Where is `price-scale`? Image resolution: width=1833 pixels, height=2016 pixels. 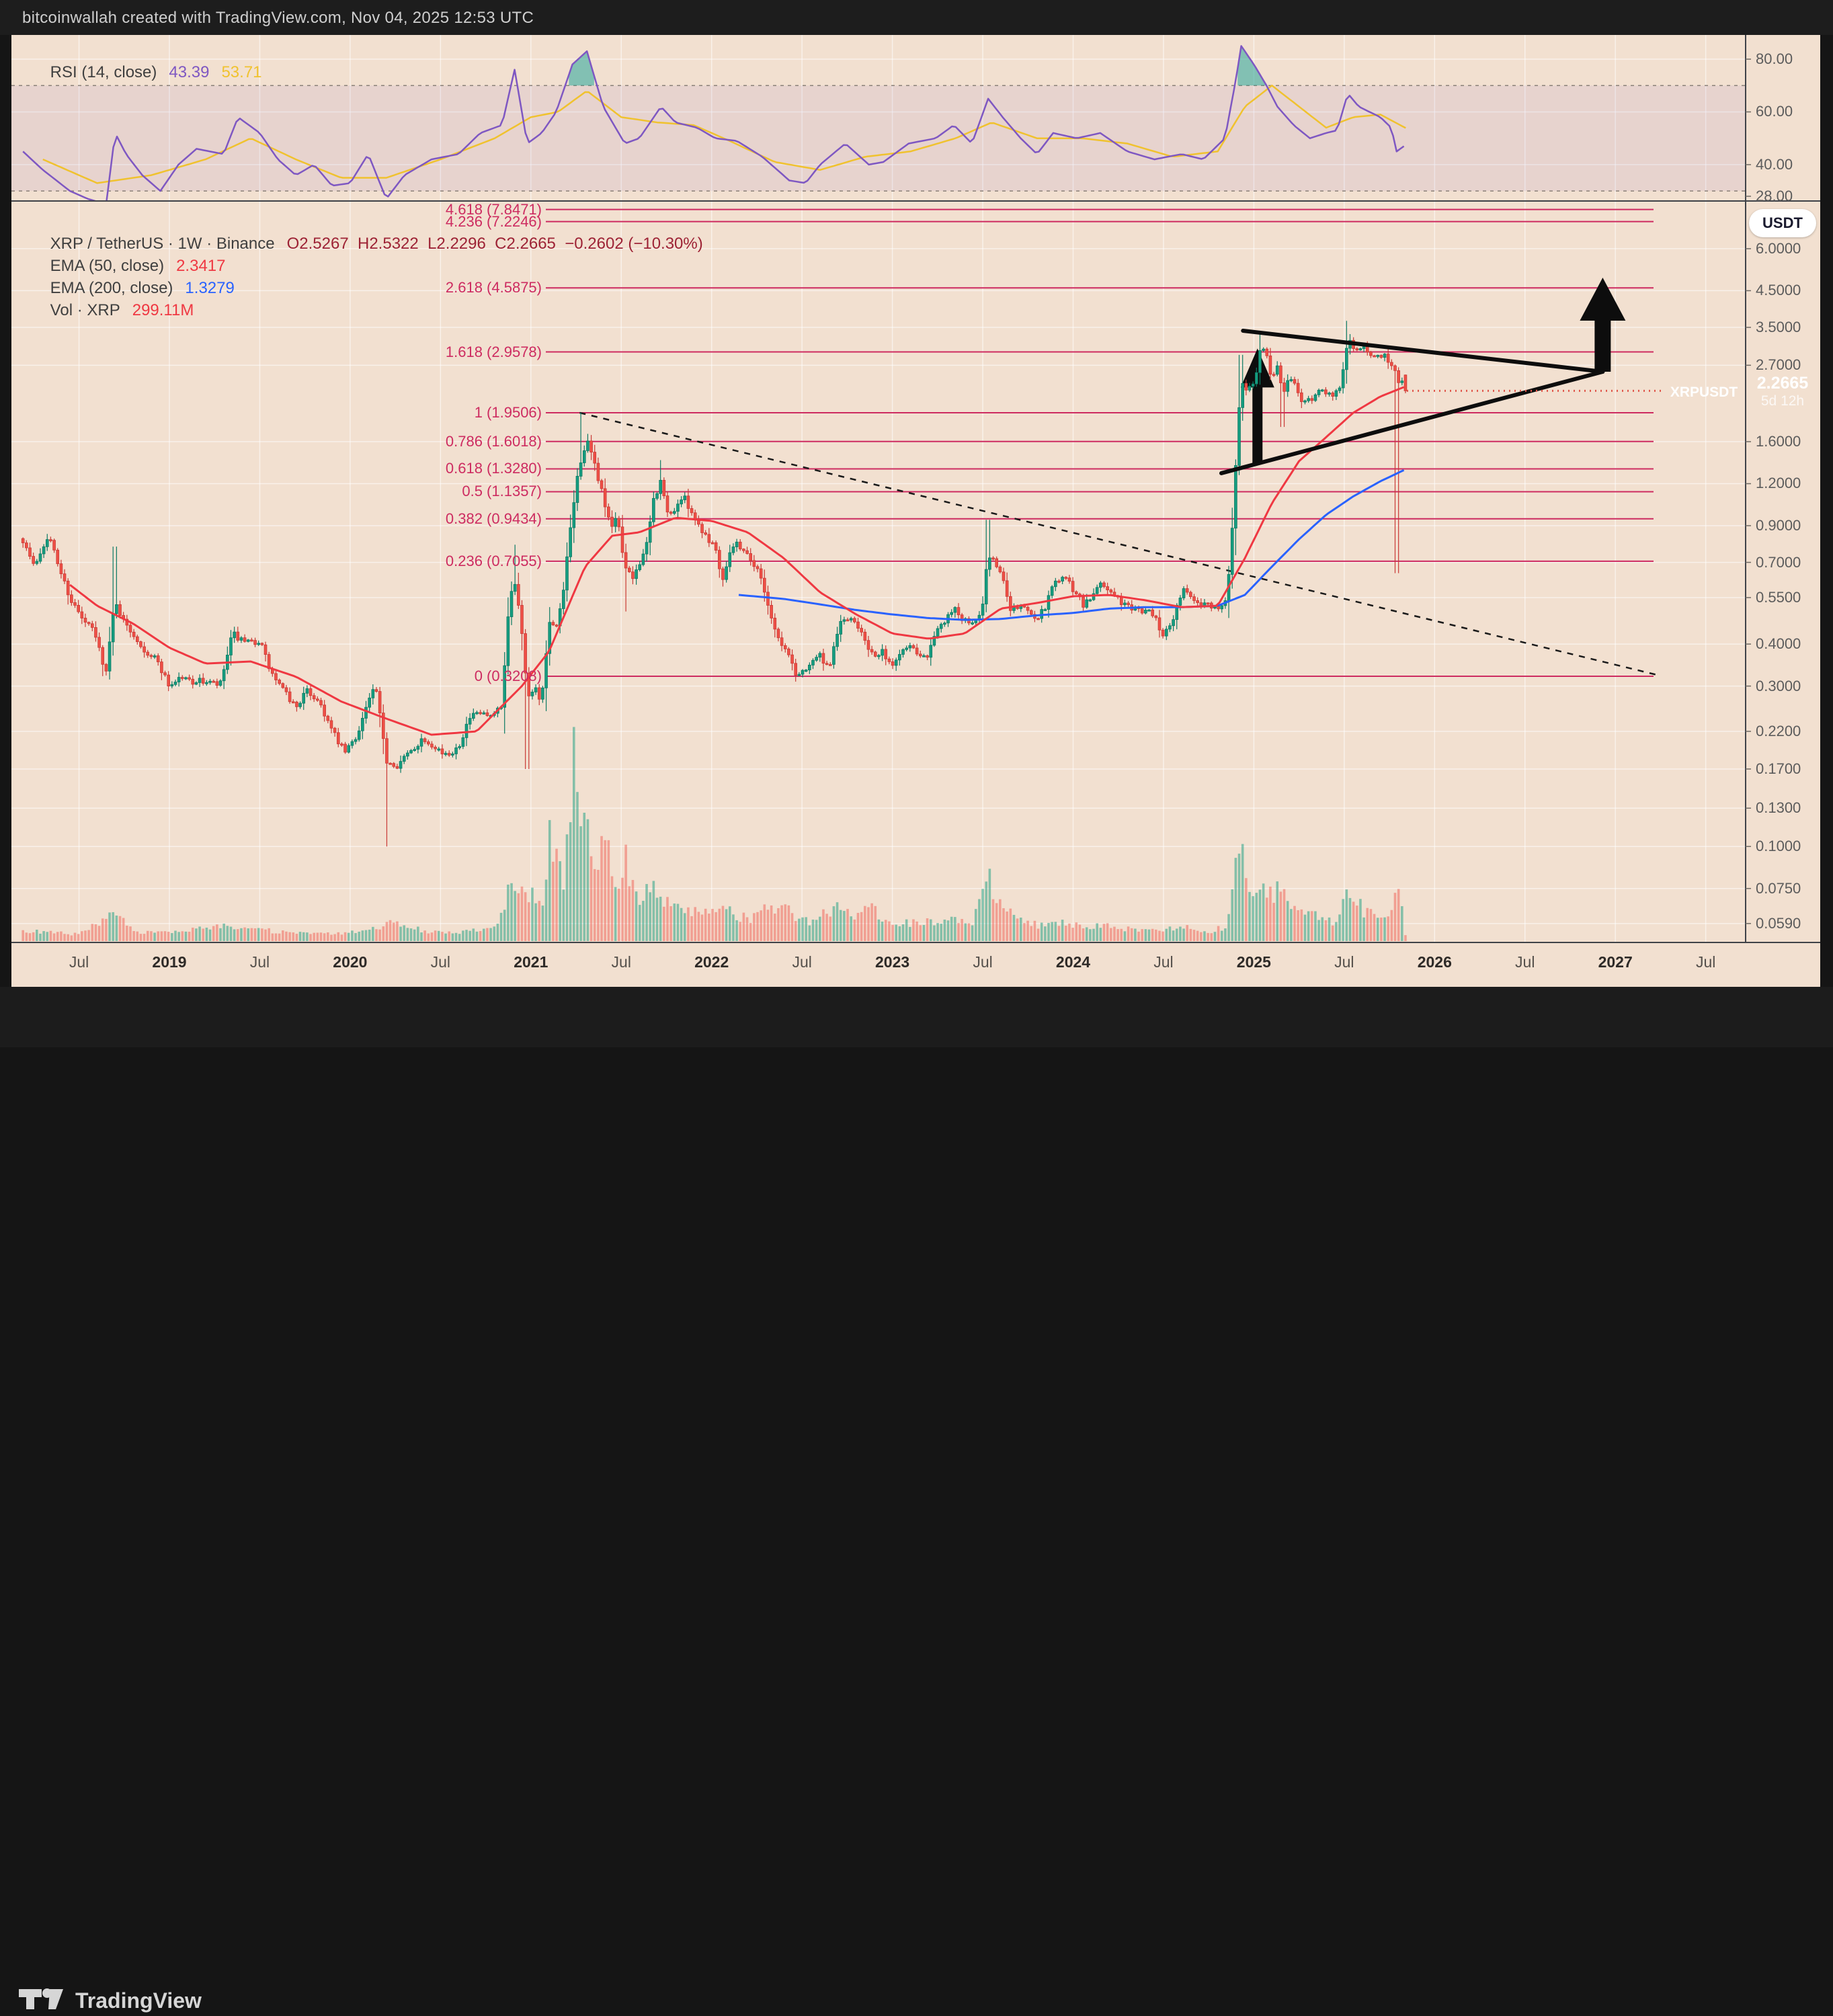
price-scale is located at coordinates (1783, 488).